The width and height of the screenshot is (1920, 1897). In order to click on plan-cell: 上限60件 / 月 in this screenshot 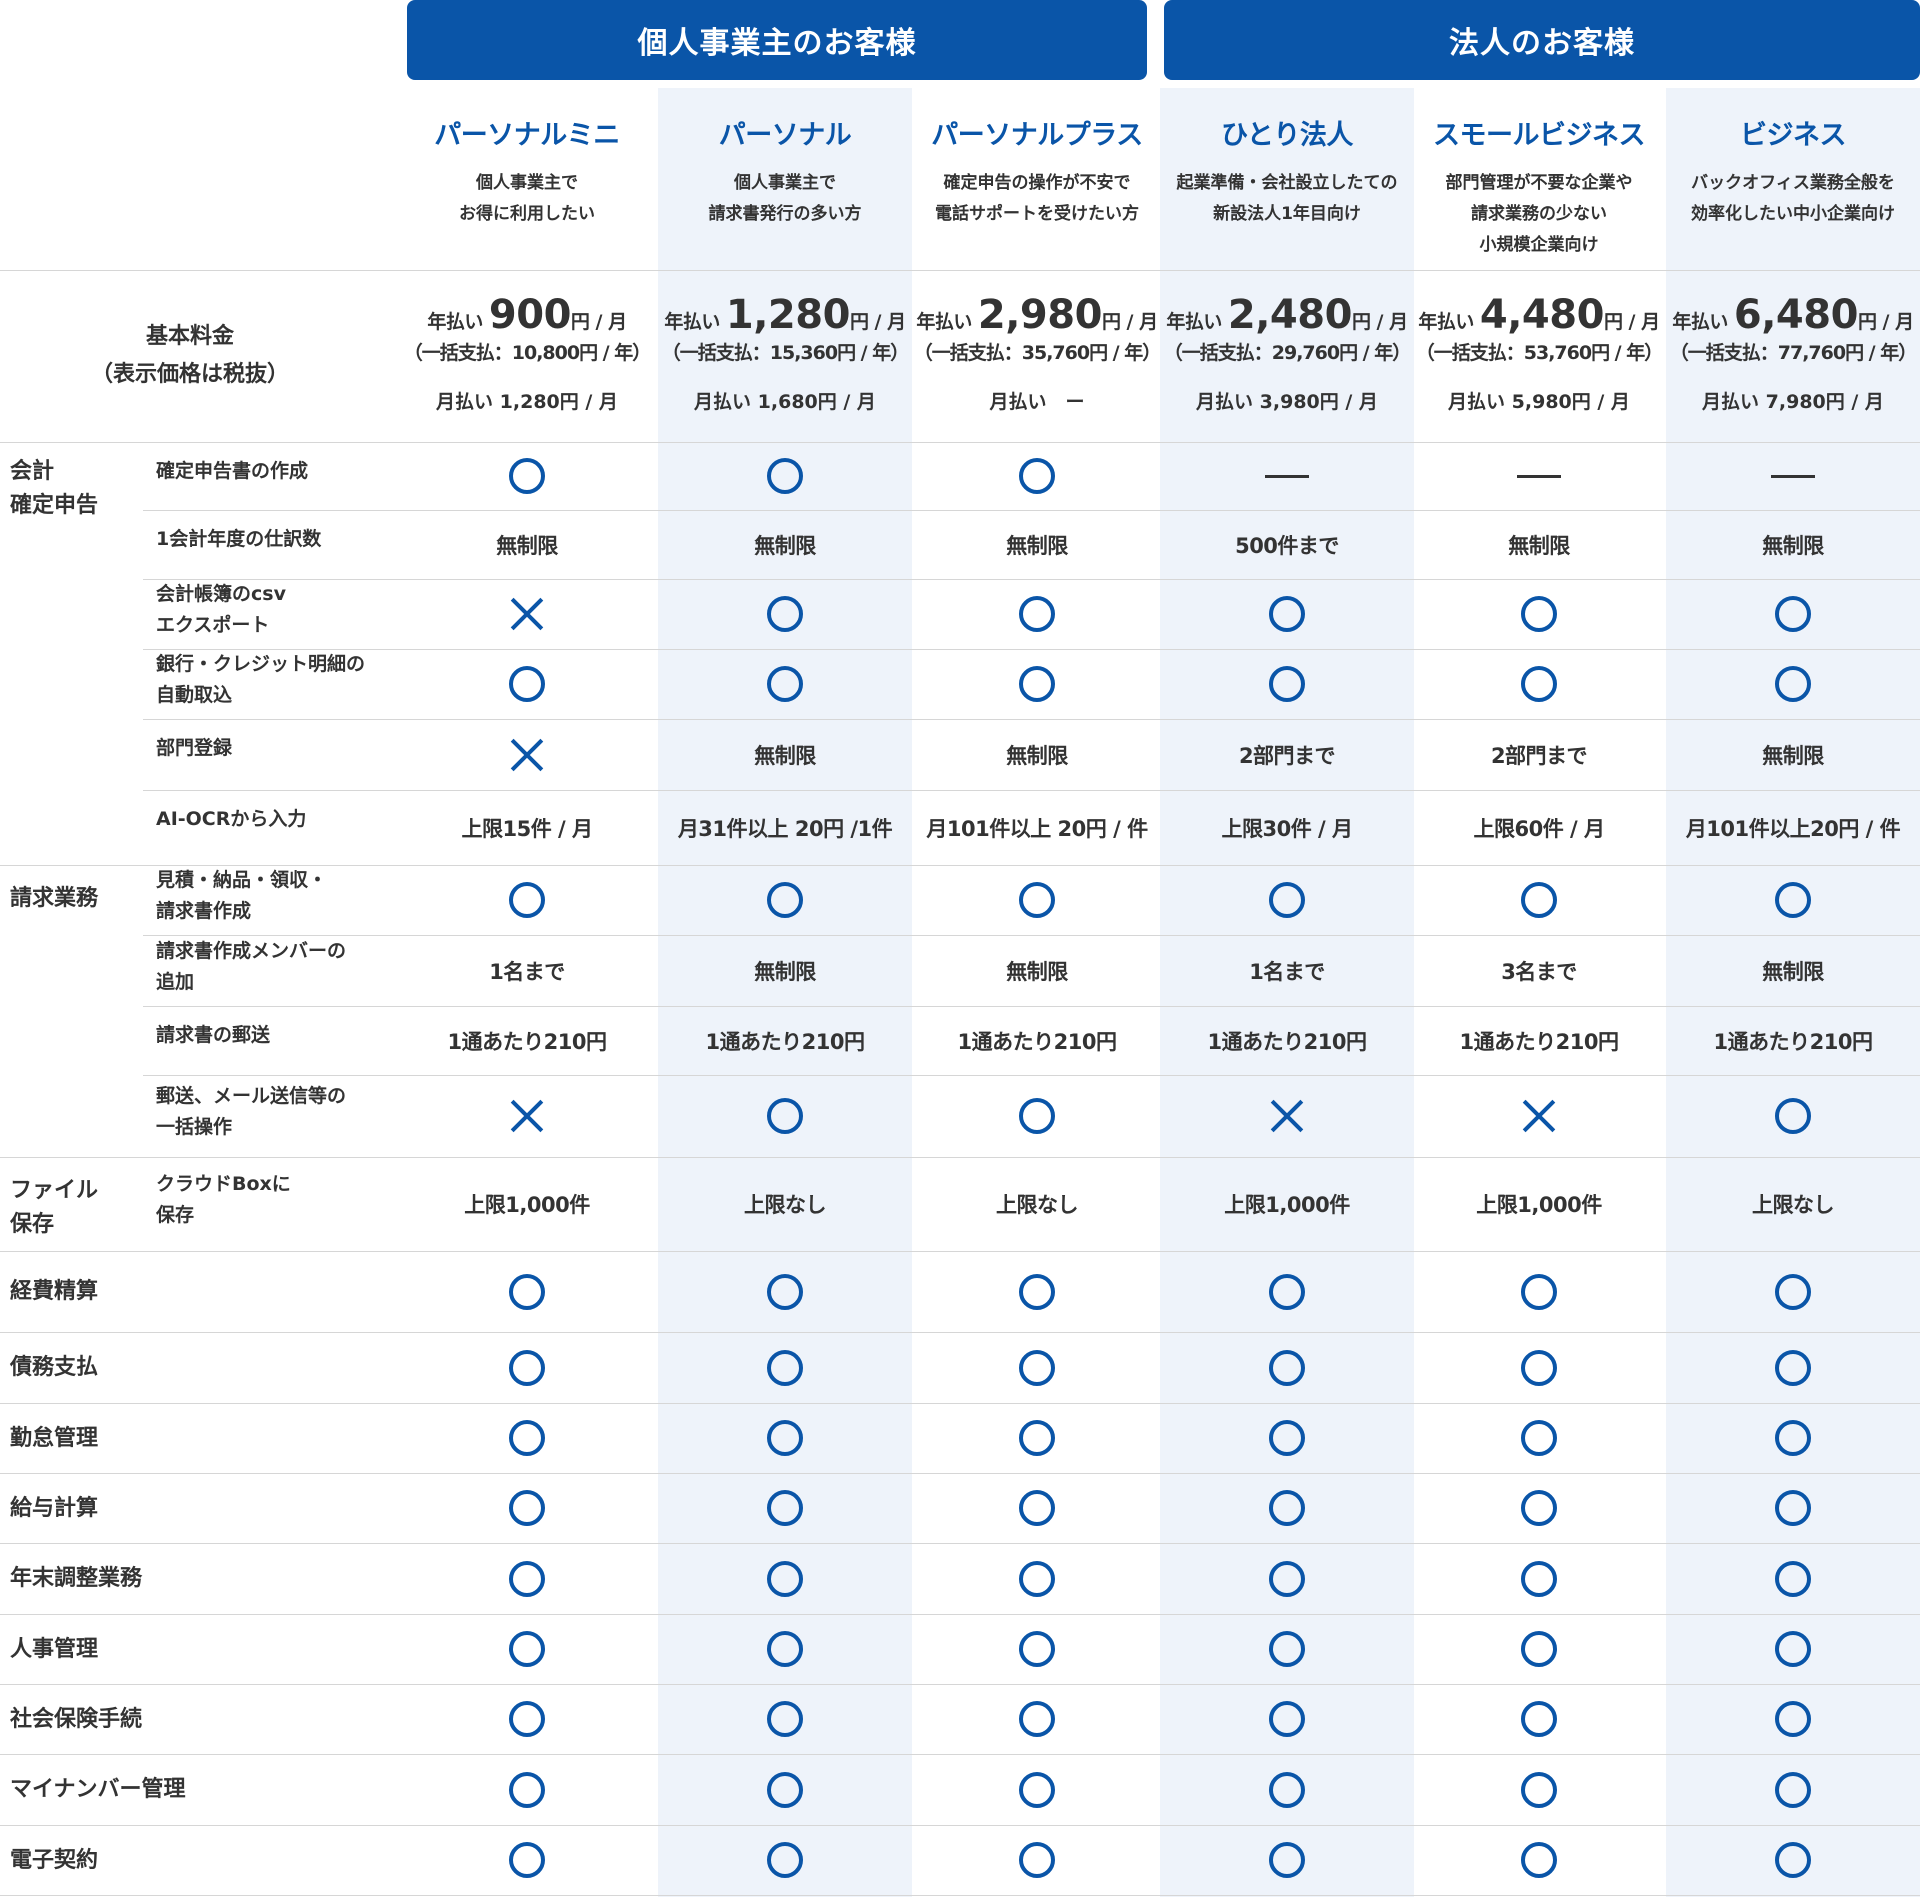, I will do `click(1539, 827)`.